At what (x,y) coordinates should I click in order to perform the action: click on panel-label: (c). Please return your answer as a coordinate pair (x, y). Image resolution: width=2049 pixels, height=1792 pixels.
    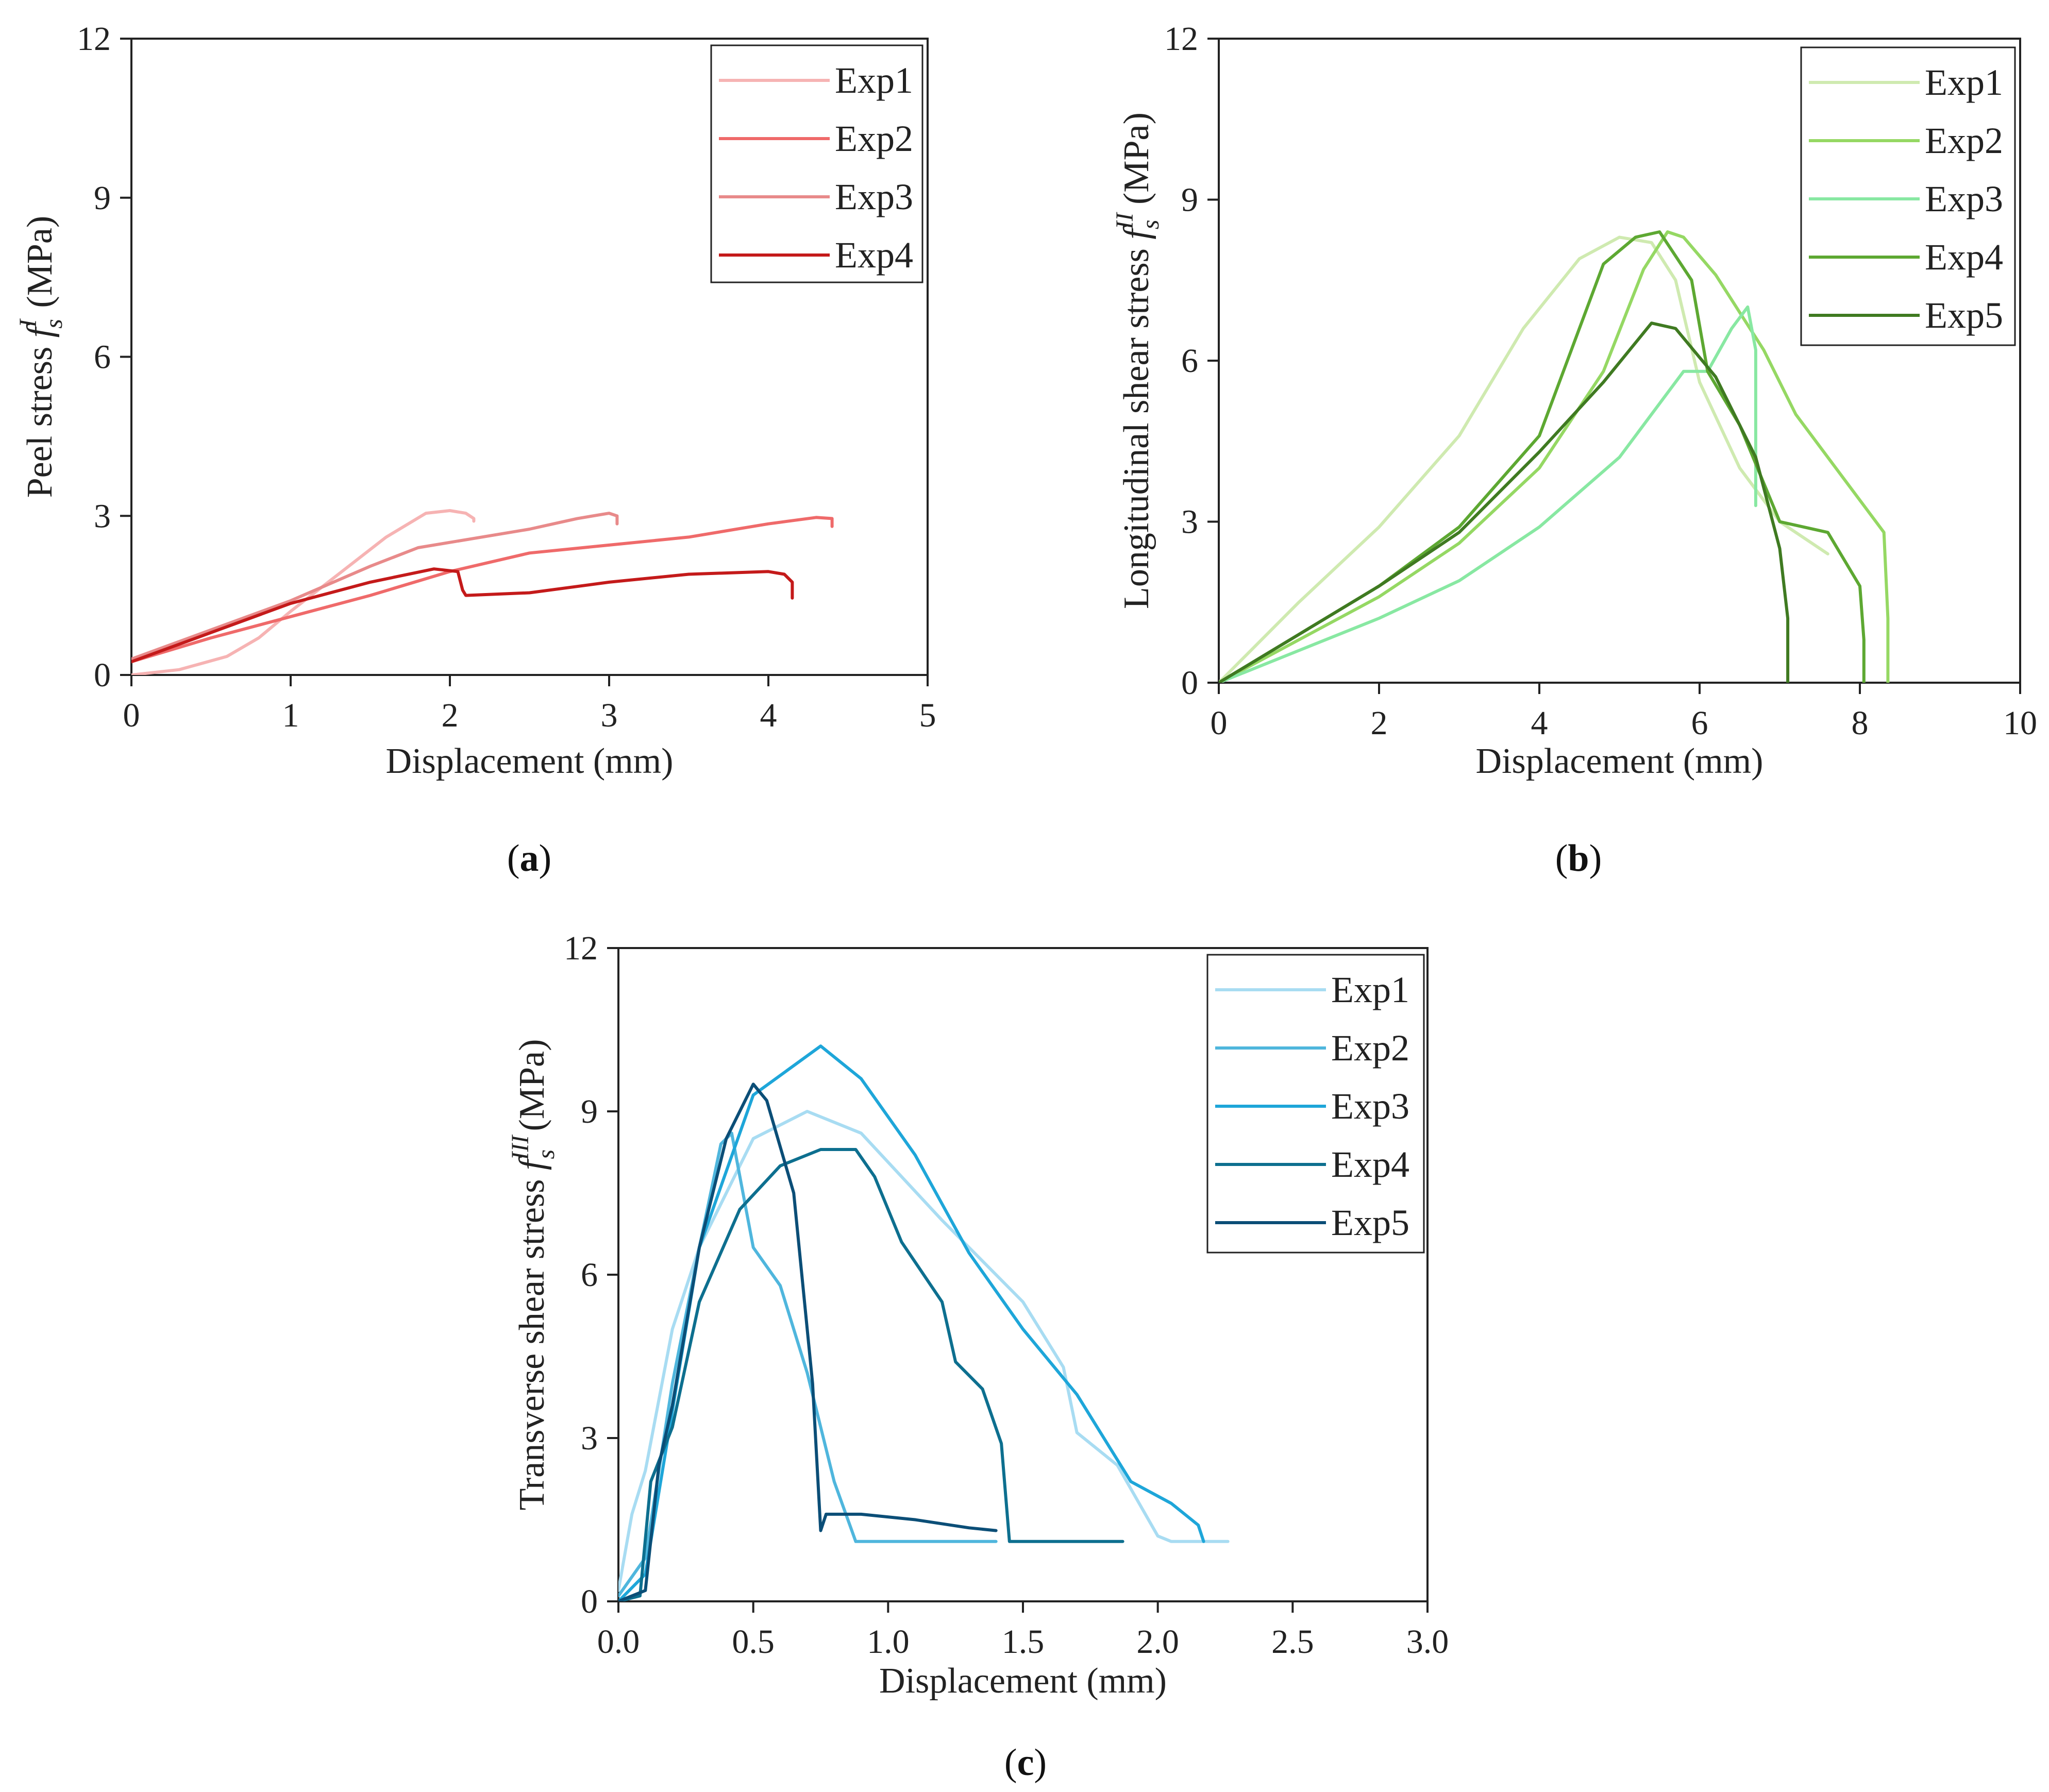
    Looking at the image, I should click on (1025, 1763).